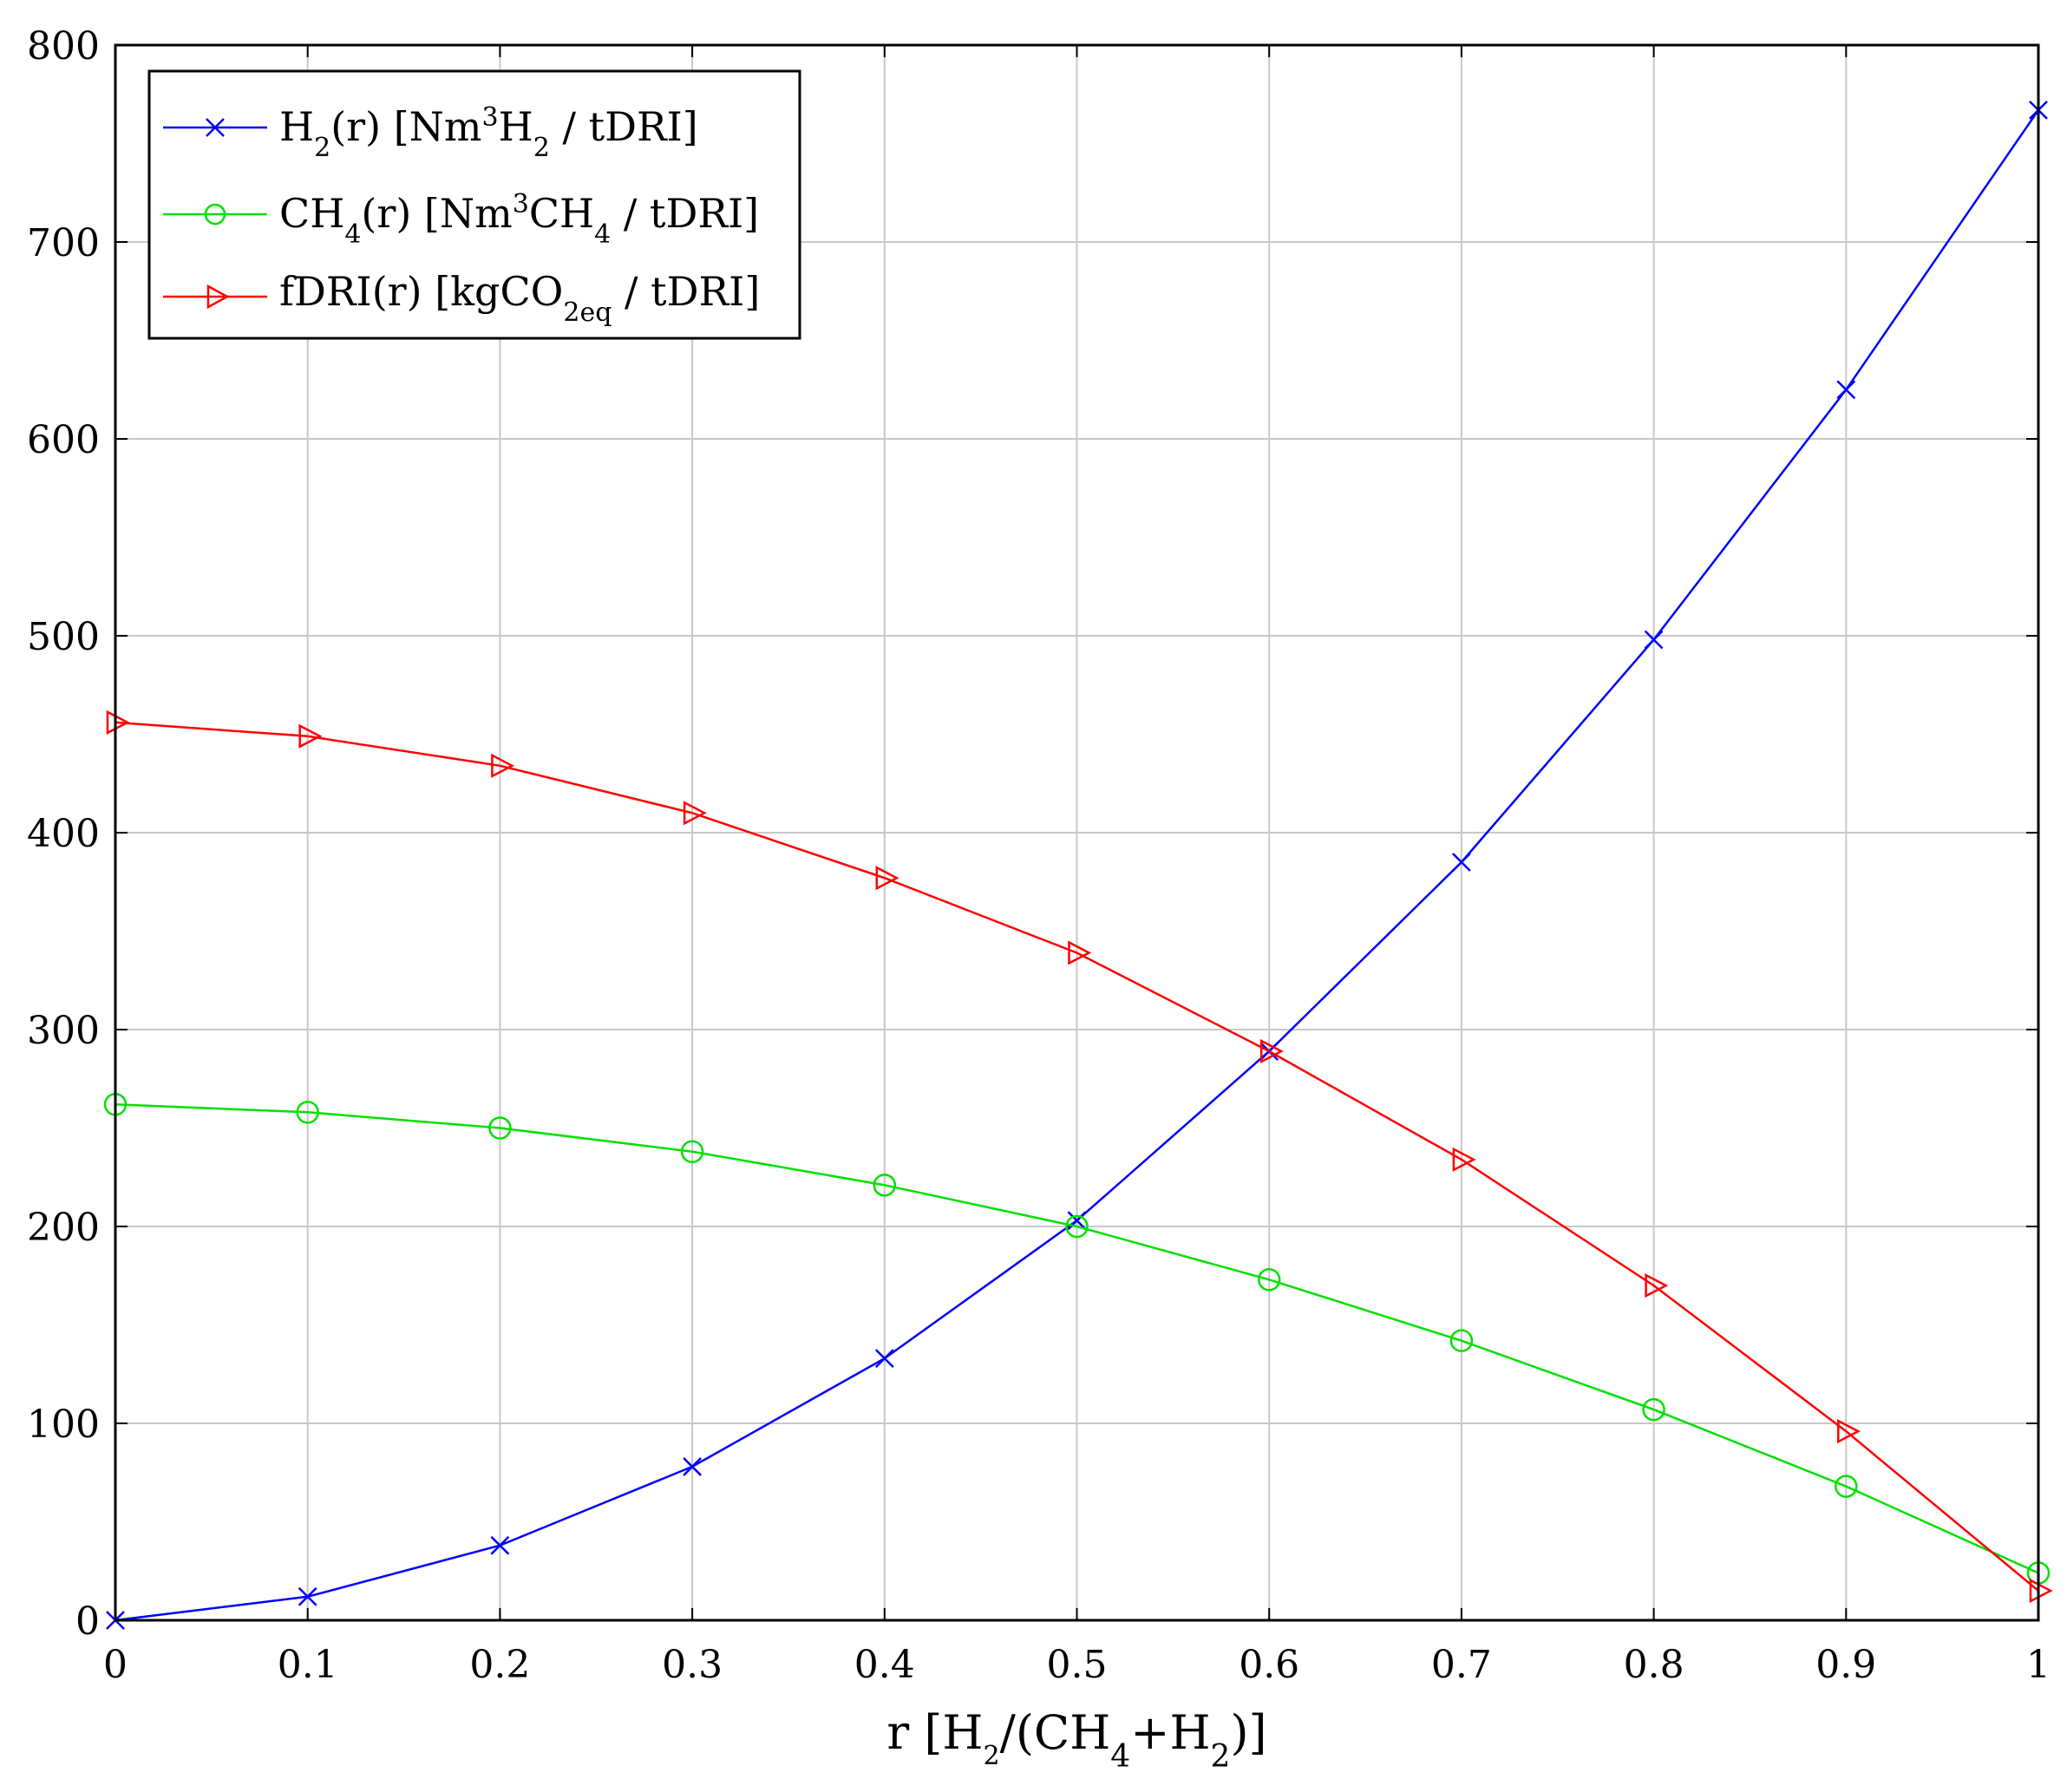 The height and width of the screenshot is (1792, 2067). I want to click on legend-entry-h2: H2(r) [Nm3H2 / tDRI], so click(430, 132).